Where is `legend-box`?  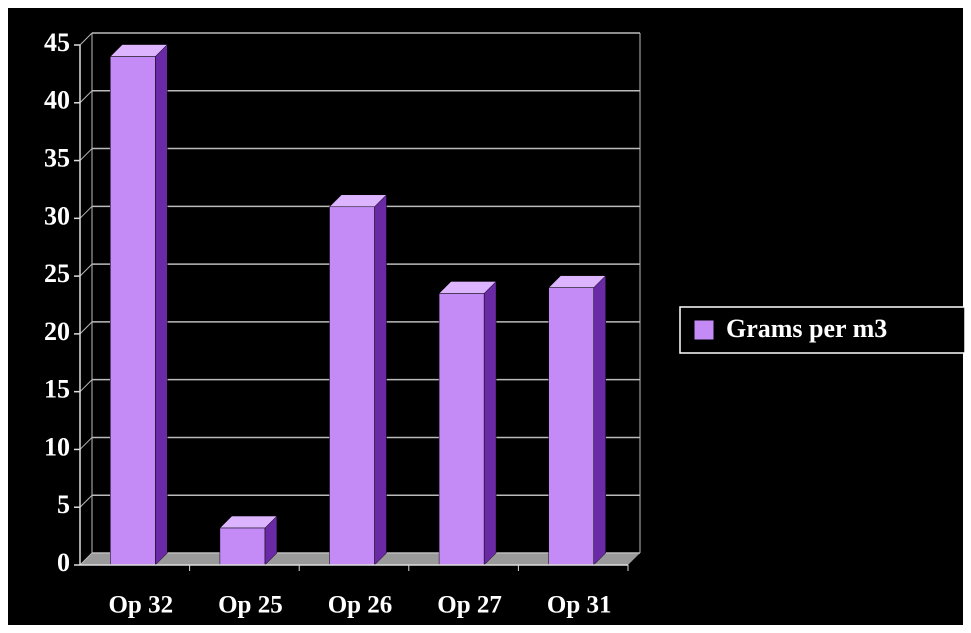
legend-box is located at coordinates (822, 330).